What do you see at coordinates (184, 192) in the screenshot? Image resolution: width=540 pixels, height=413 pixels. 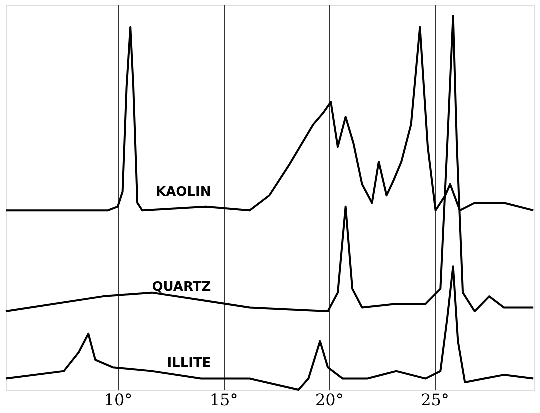 I see `series-label: KAOLIN` at bounding box center [184, 192].